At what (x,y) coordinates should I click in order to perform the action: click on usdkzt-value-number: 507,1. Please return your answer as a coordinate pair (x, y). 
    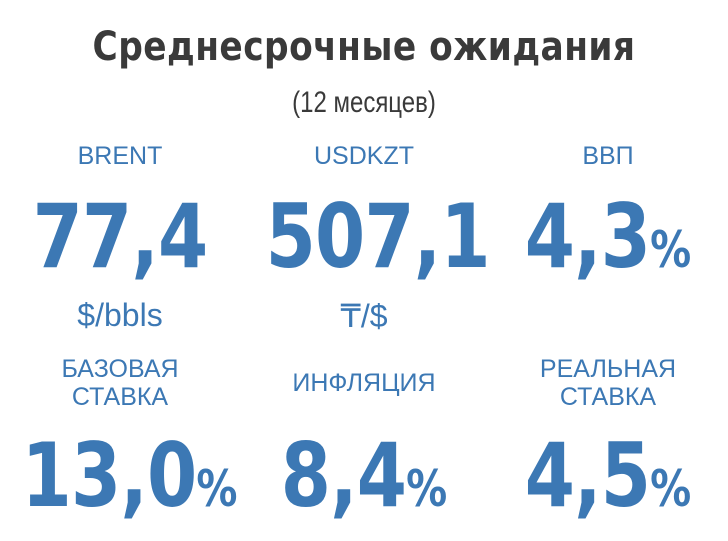
    Looking at the image, I should click on (378, 236).